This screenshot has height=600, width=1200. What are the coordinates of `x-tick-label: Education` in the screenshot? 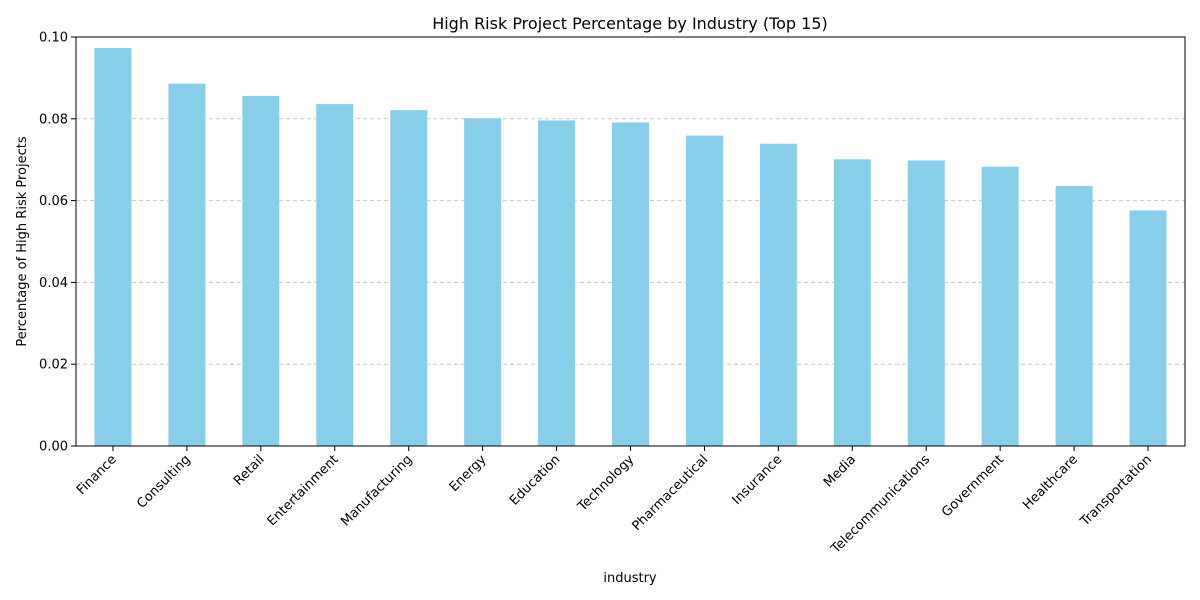 It's located at (535, 480).